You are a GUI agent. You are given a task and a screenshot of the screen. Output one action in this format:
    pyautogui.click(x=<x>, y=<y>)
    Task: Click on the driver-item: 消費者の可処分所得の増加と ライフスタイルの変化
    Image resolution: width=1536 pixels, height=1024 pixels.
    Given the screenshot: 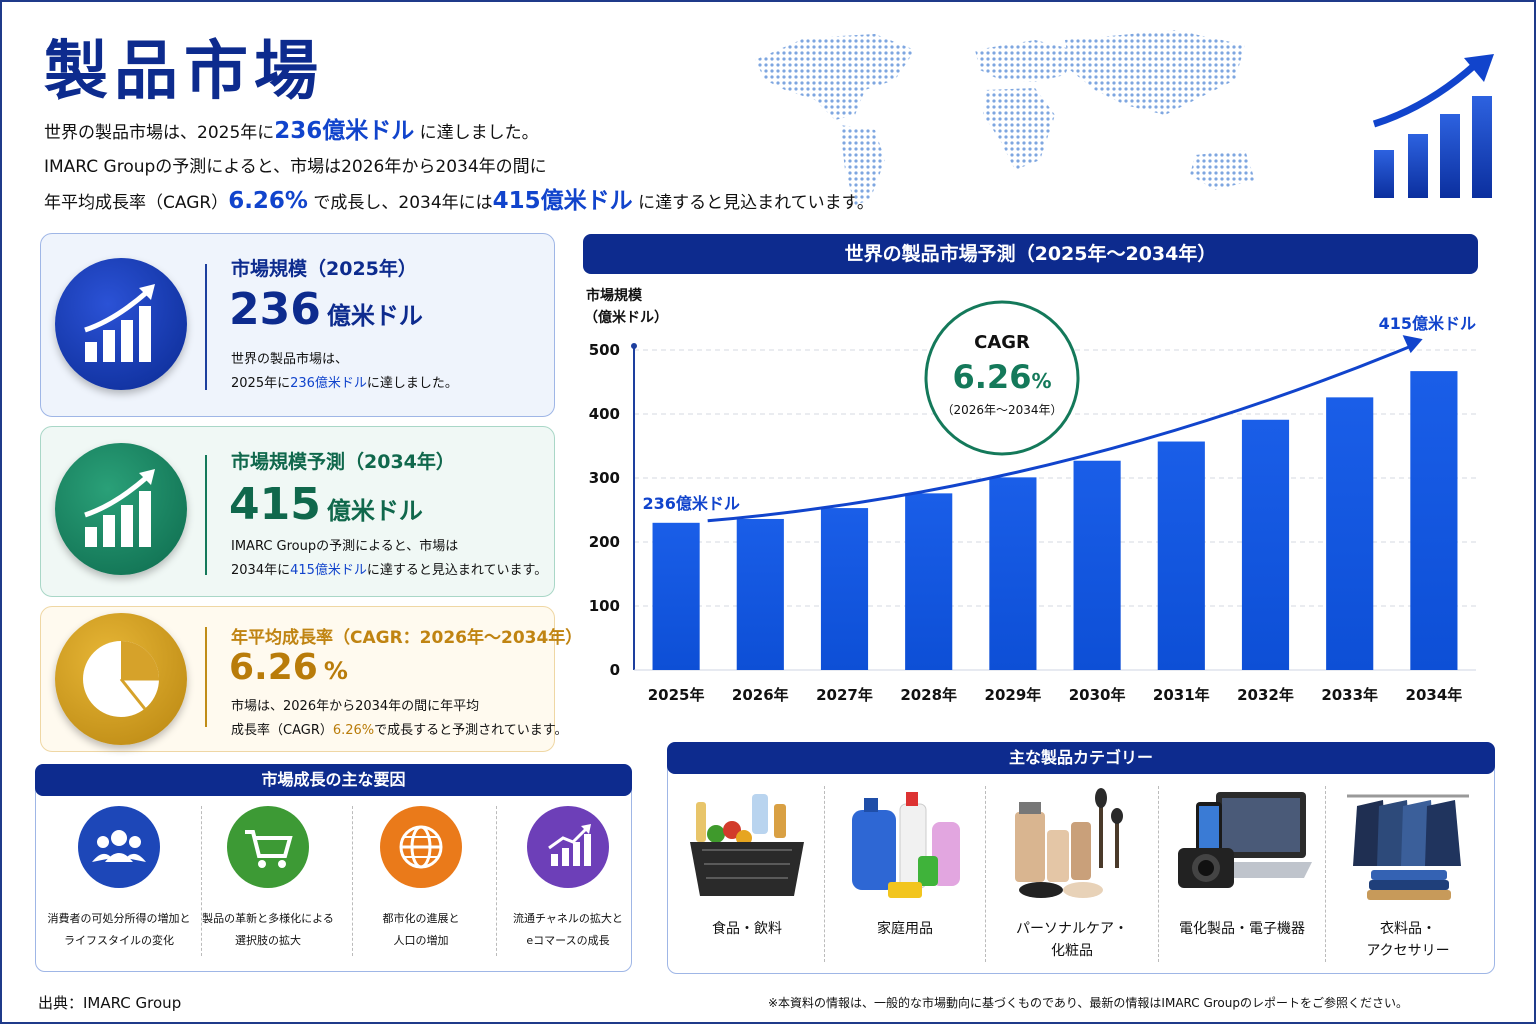 What is the action you would take?
    pyautogui.click(x=119, y=881)
    